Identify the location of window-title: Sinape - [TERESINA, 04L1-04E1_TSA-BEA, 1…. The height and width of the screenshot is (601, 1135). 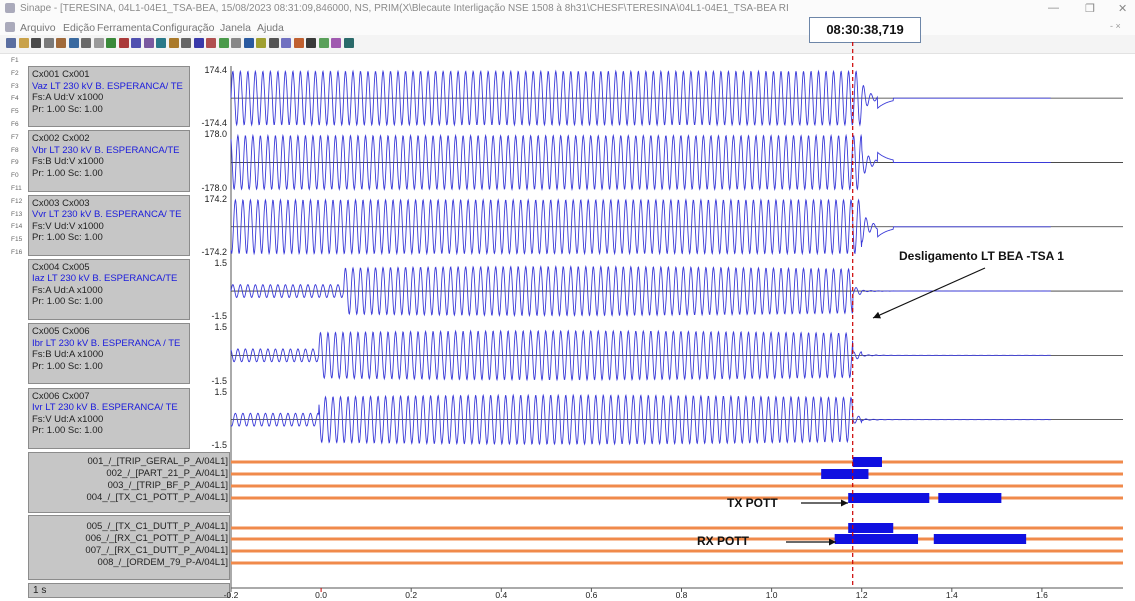
(404, 8).